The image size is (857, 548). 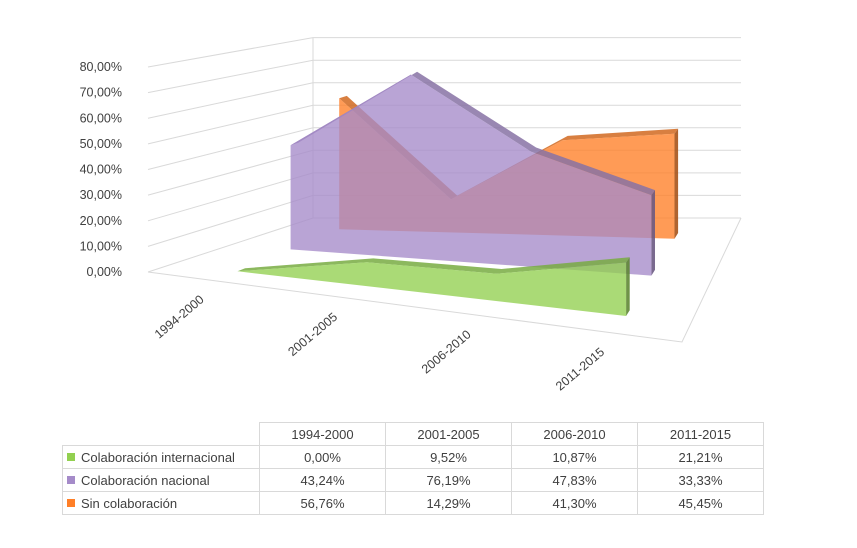 What do you see at coordinates (574, 503) in the screenshot?
I see `table-cell: 41,30%` at bounding box center [574, 503].